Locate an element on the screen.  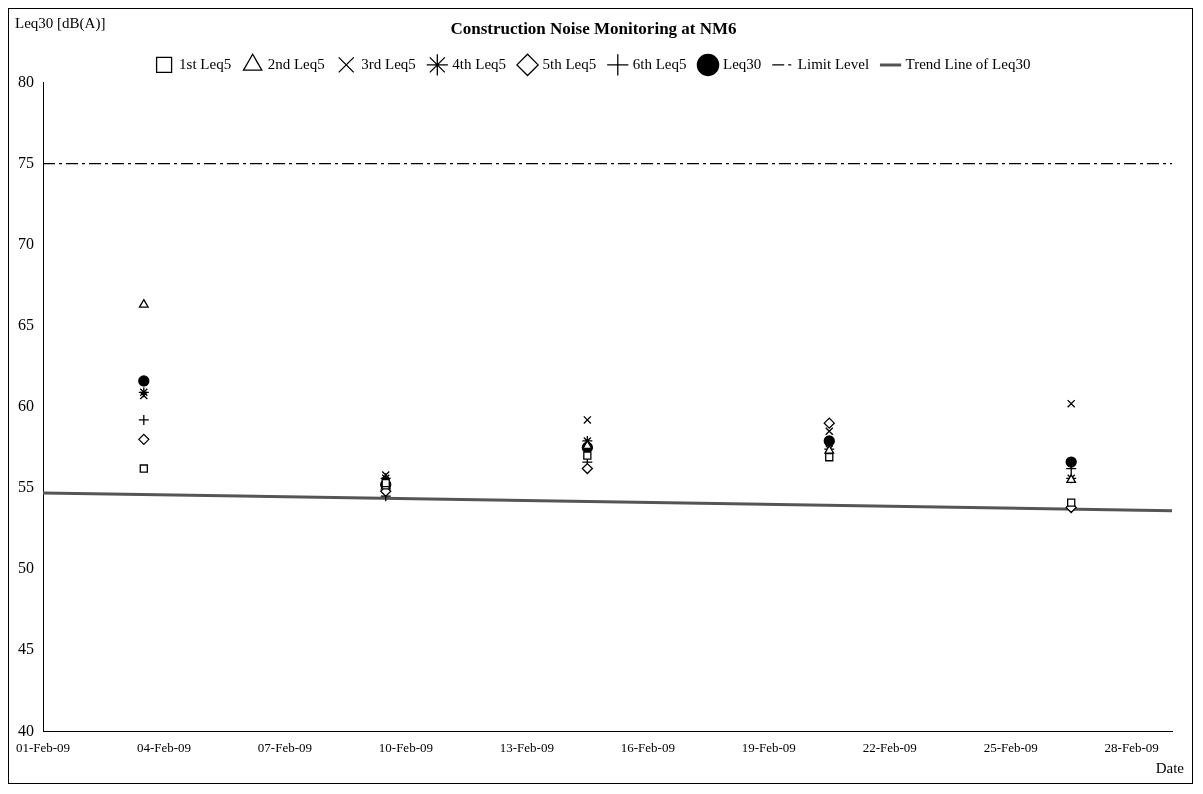
x-tick-label: 13-Feb-09 is located at coordinates (526, 747).